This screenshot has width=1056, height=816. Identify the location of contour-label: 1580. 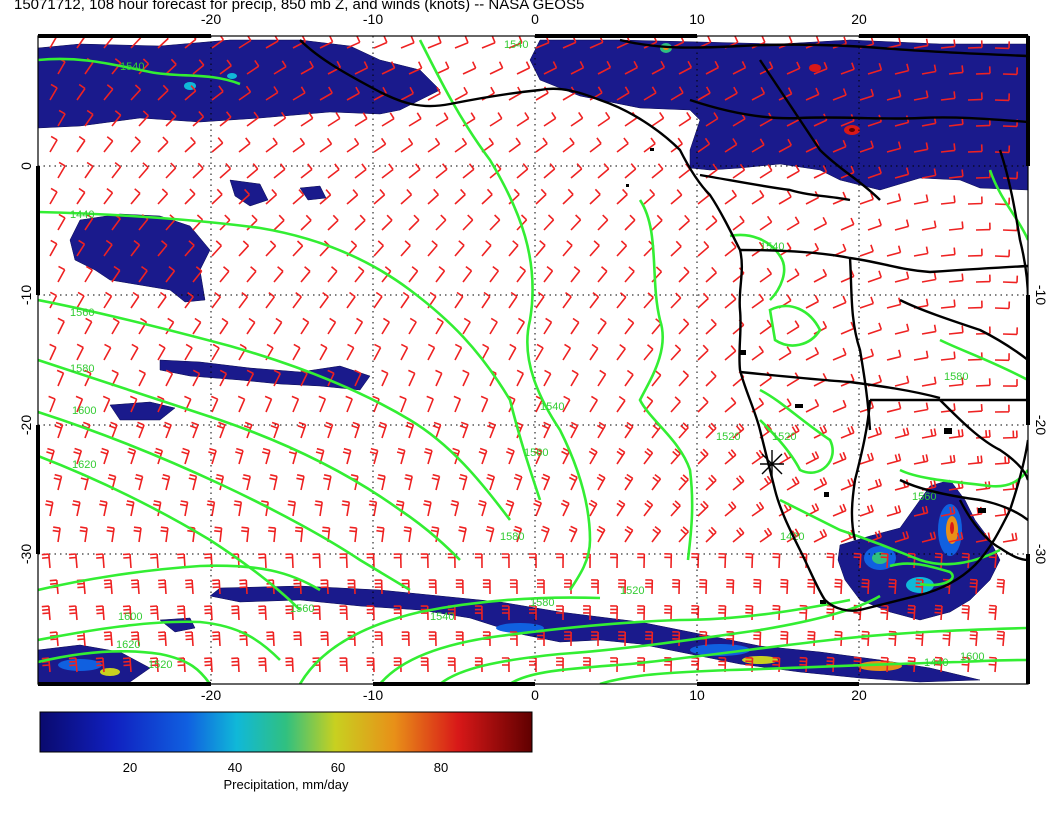
(82, 369).